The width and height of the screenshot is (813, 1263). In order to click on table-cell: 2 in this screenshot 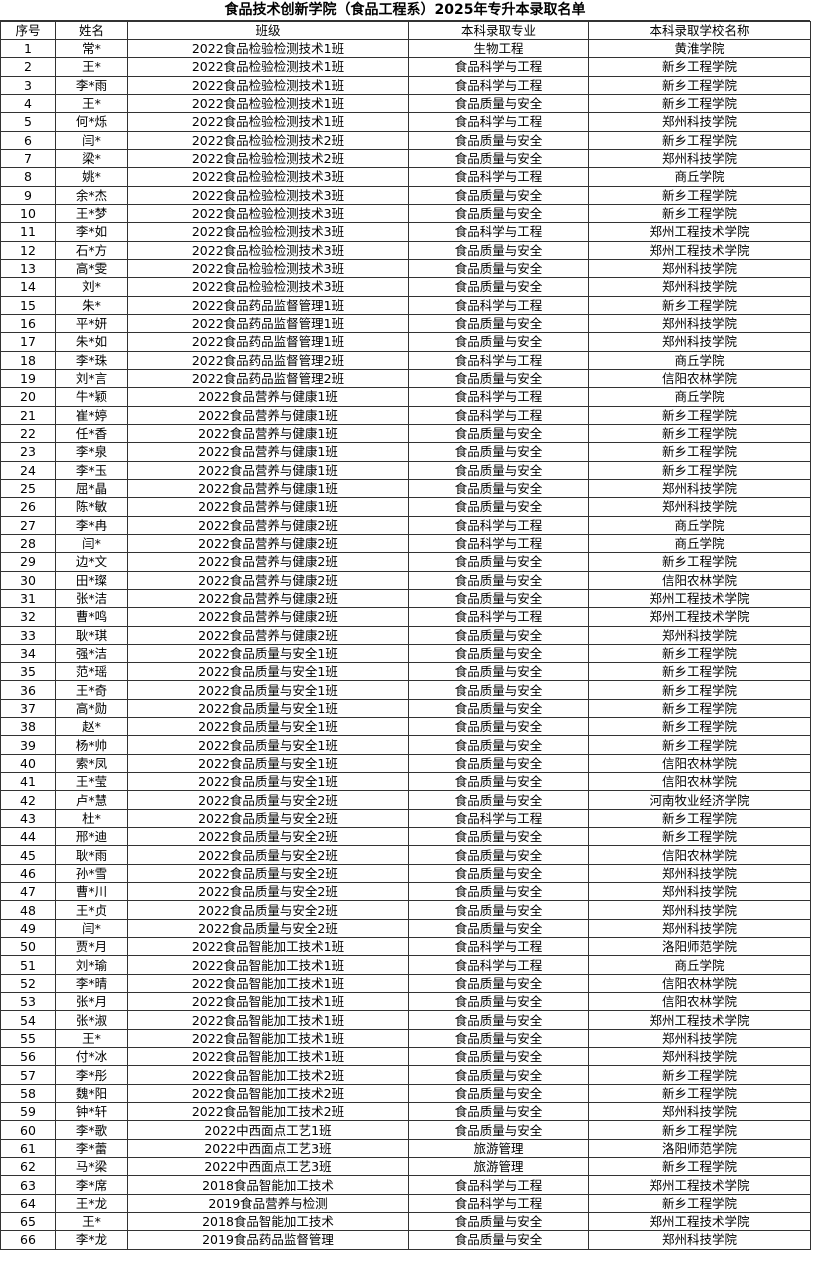, I will do `click(28, 67)`.